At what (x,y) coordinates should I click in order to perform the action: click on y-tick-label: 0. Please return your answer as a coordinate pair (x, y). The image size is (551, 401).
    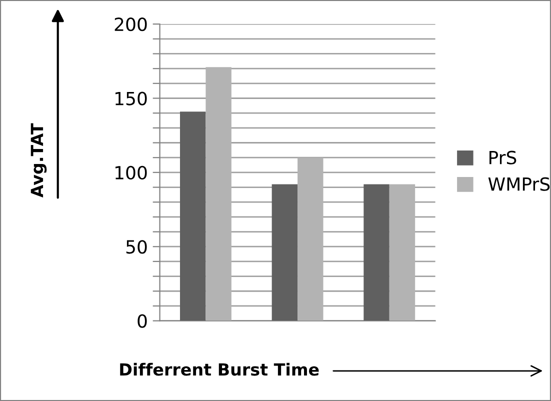
    Looking at the image, I should click on (142, 321).